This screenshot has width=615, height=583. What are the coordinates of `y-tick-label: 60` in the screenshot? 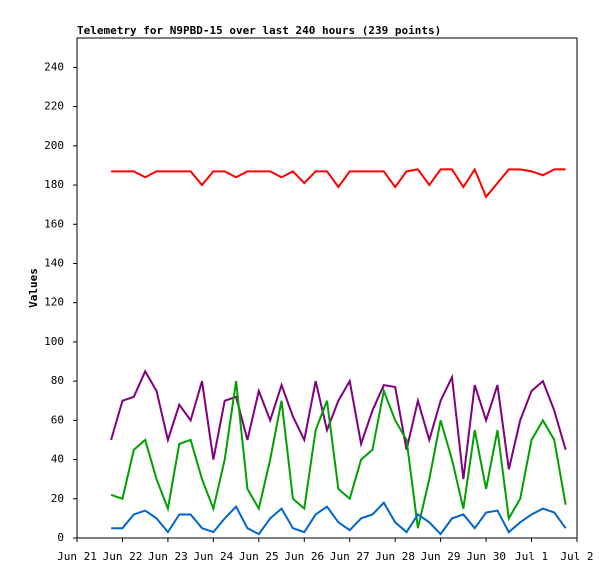 It's located at (57, 419).